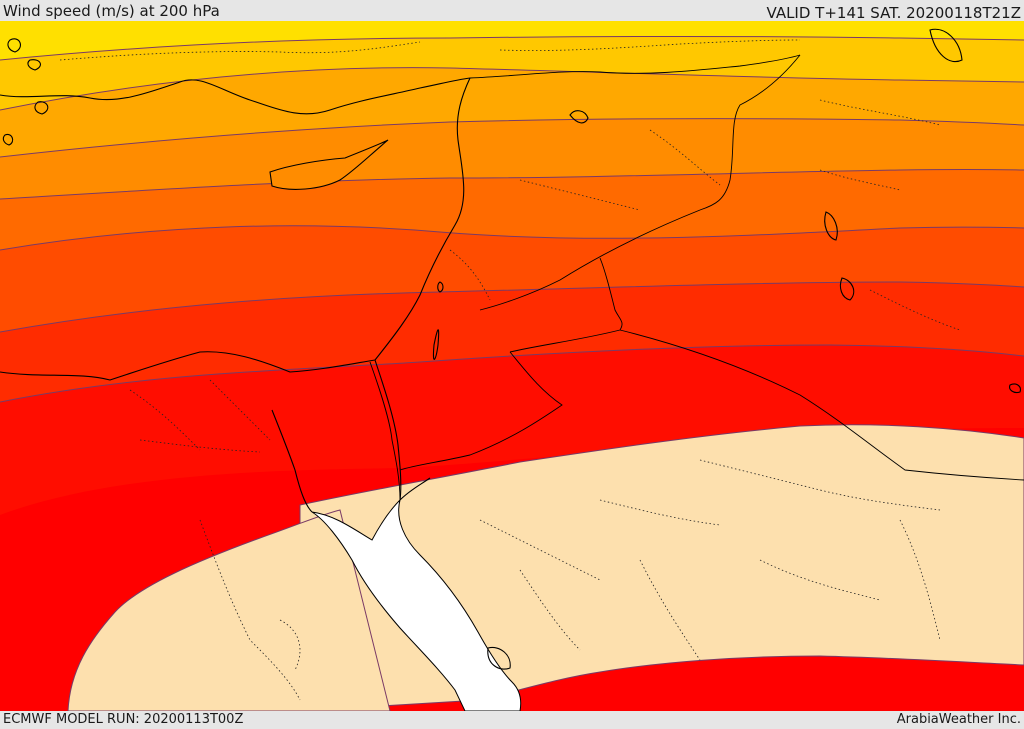 This screenshot has height=729, width=1024. What do you see at coordinates (123, 719) in the screenshot?
I see `model-run-label: ECMWF MODEL RUN: 20200113T00Z` at bounding box center [123, 719].